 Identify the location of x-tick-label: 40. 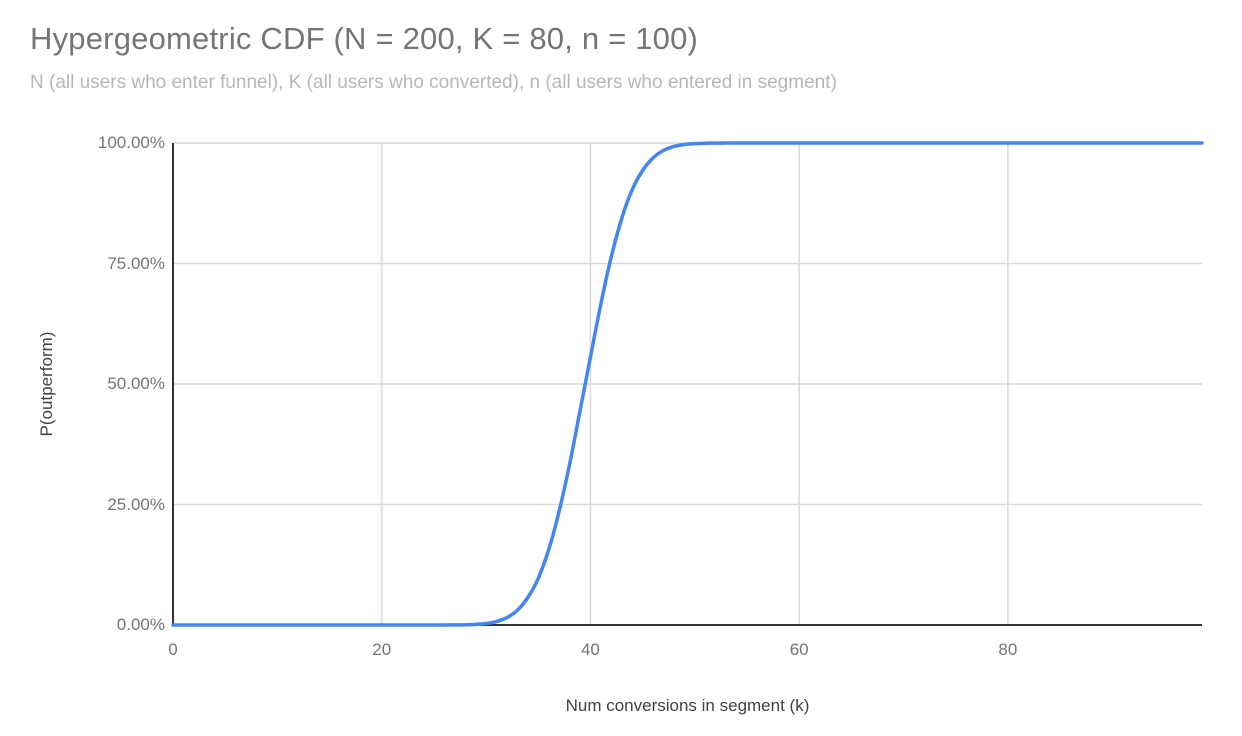
(590, 649).